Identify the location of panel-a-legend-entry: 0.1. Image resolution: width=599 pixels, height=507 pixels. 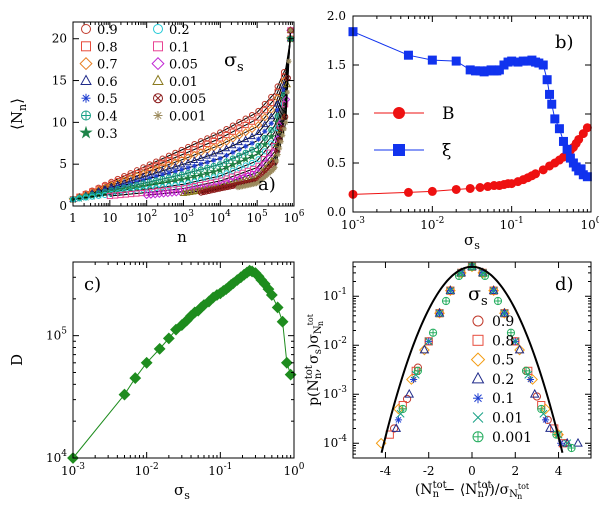
(171, 47).